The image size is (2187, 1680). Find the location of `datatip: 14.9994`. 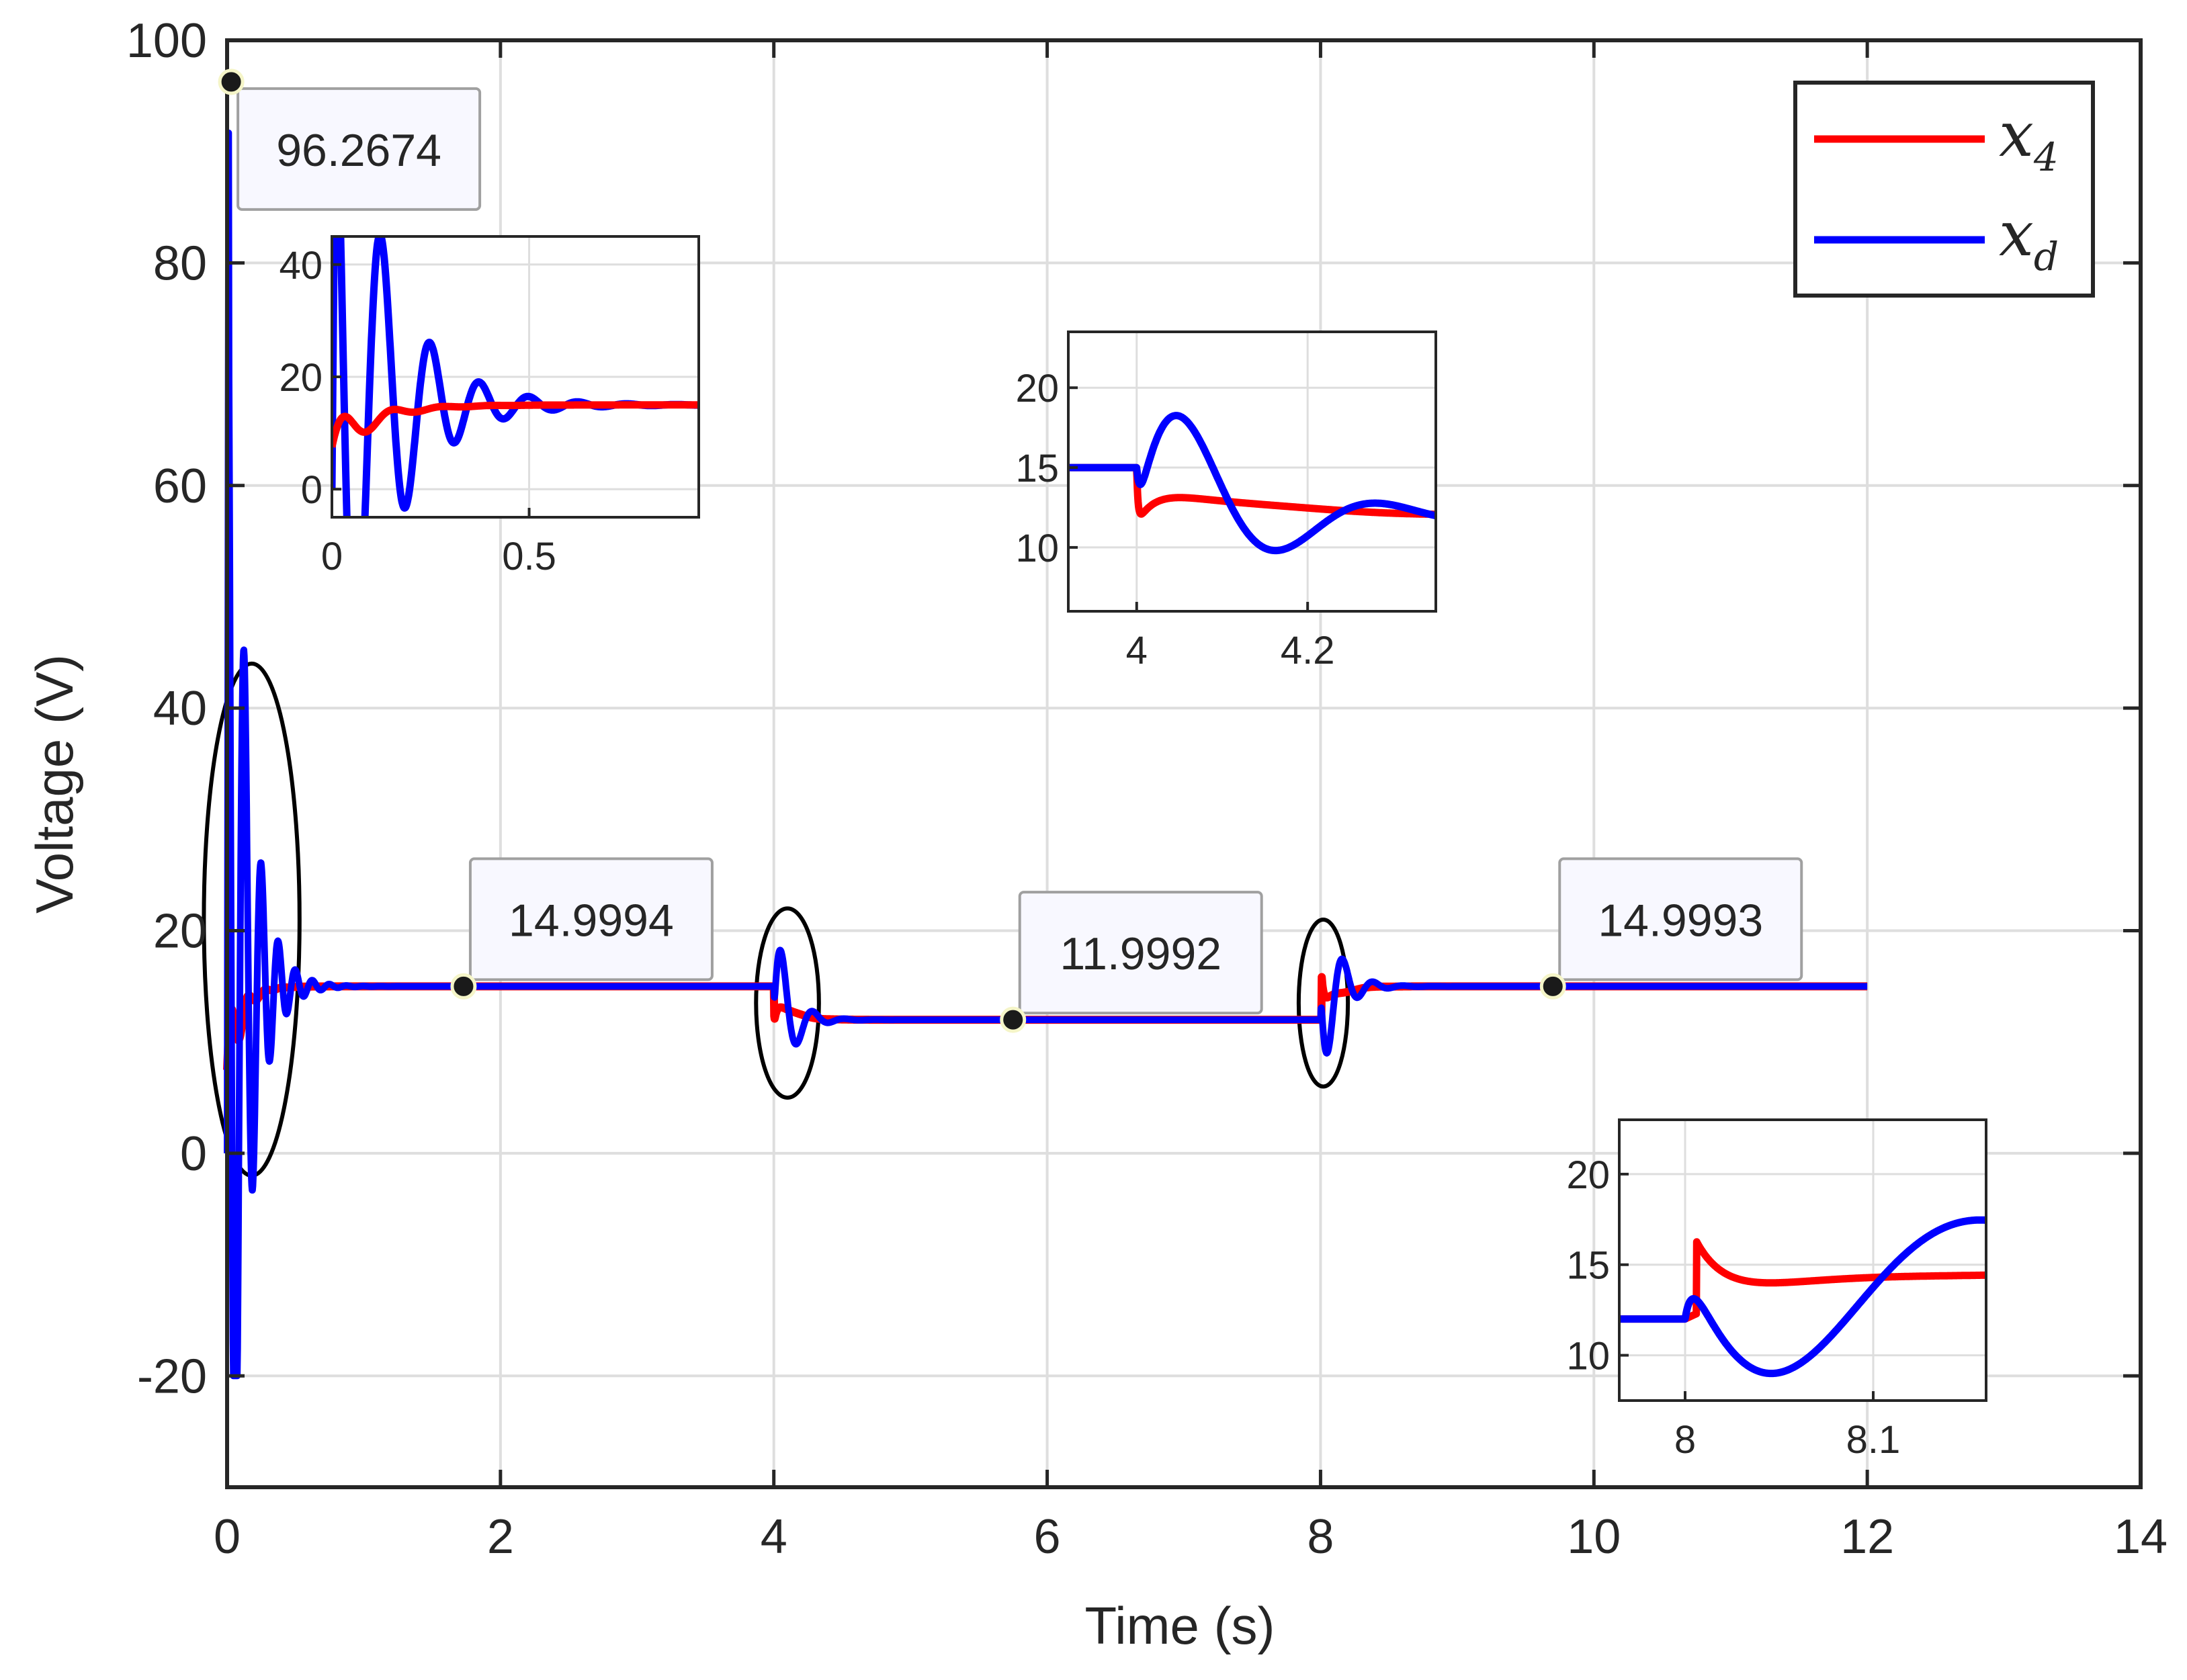

datatip: 14.9994 is located at coordinates (582, 928).